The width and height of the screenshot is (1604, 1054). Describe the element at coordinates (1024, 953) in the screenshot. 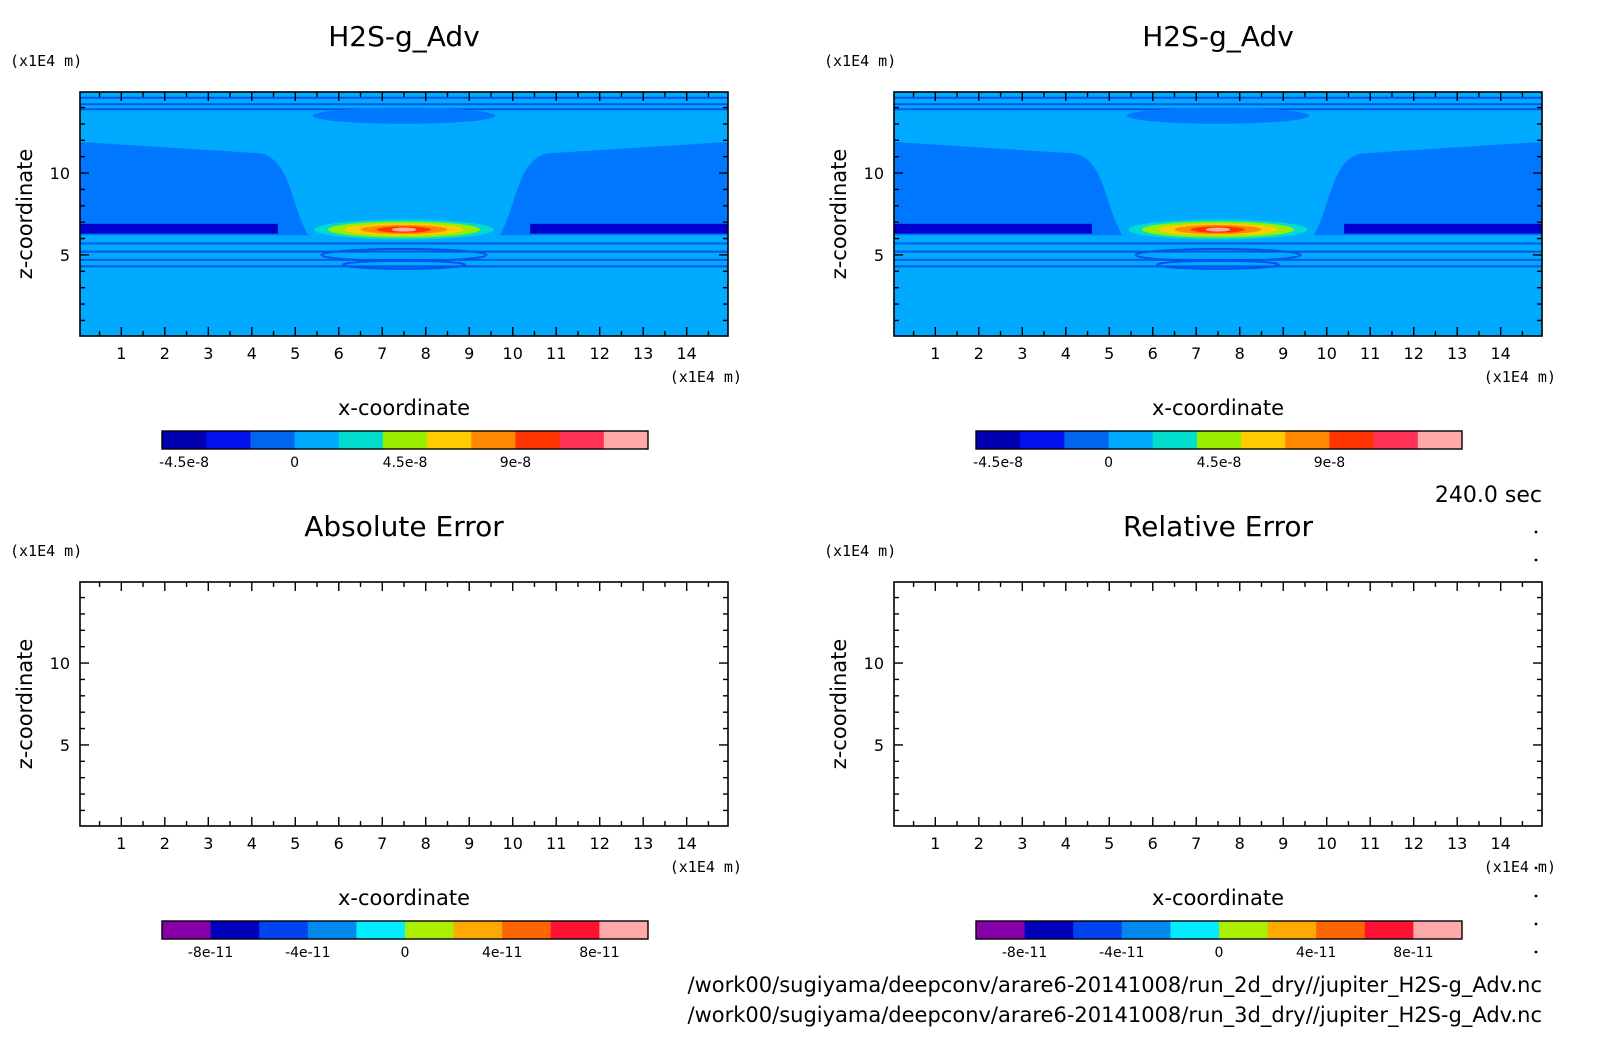

I see `colorbar-label: -8e-11` at that location.